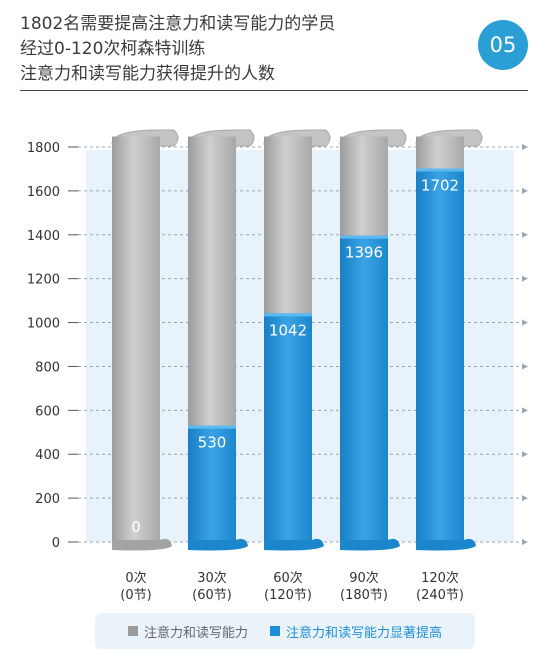 The width and height of the screenshot is (554, 662). What do you see at coordinates (147, 74) in the screenshot?
I see `title-line-3: 注意力和读写能力获得提升的人数` at bounding box center [147, 74].